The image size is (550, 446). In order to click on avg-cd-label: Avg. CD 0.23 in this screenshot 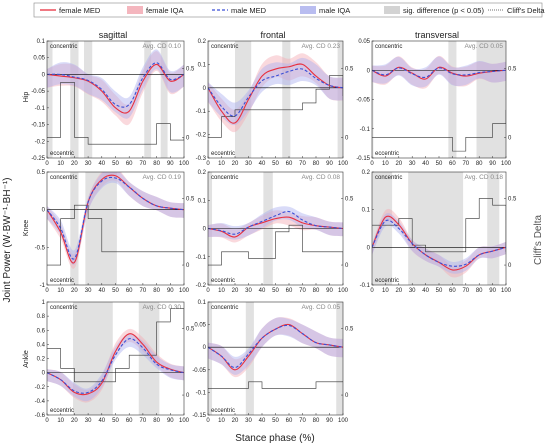, I will do `click(320, 46)`.